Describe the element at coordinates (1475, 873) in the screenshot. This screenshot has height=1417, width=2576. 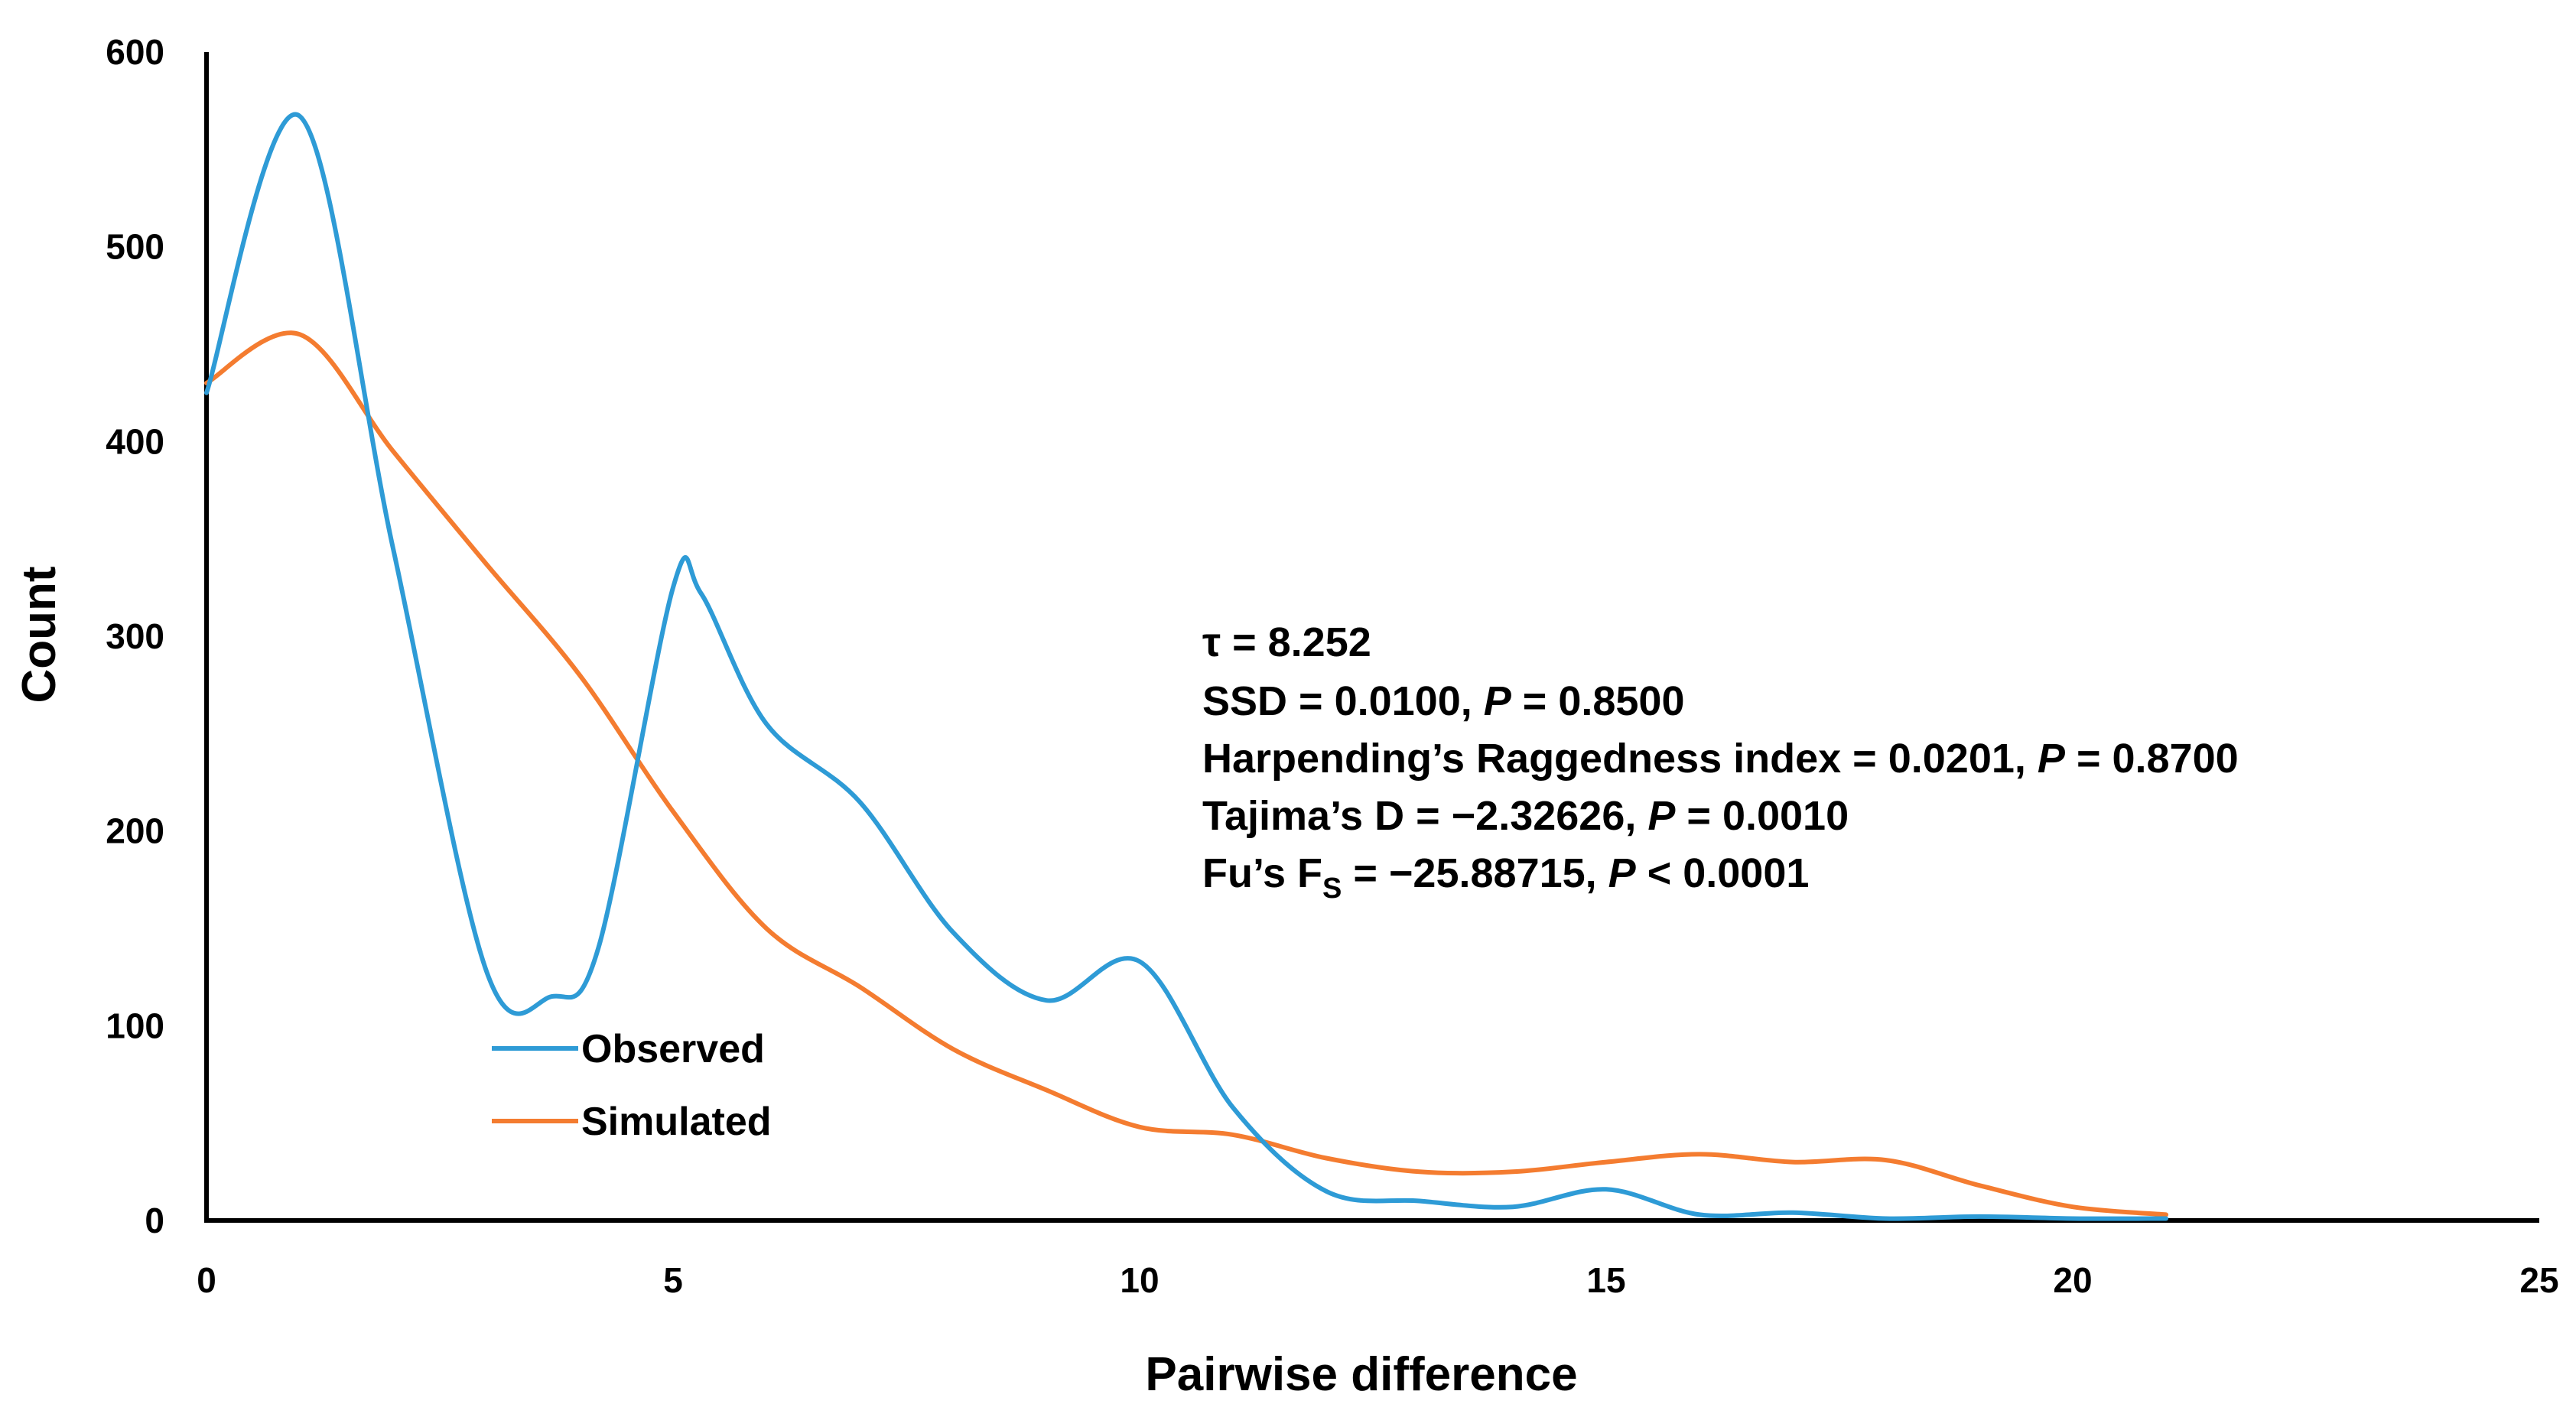
I see `fu-value: = −25.88715,` at that location.